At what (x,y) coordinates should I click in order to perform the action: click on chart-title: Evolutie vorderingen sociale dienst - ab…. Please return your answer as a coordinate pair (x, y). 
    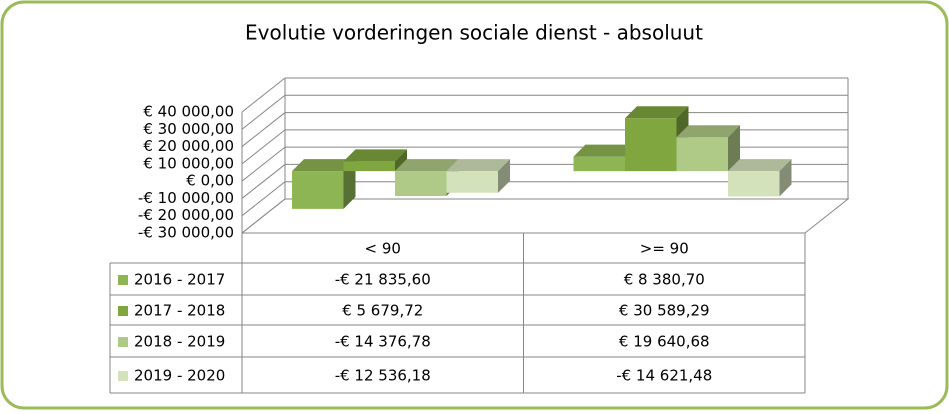
    Looking at the image, I should click on (474, 33).